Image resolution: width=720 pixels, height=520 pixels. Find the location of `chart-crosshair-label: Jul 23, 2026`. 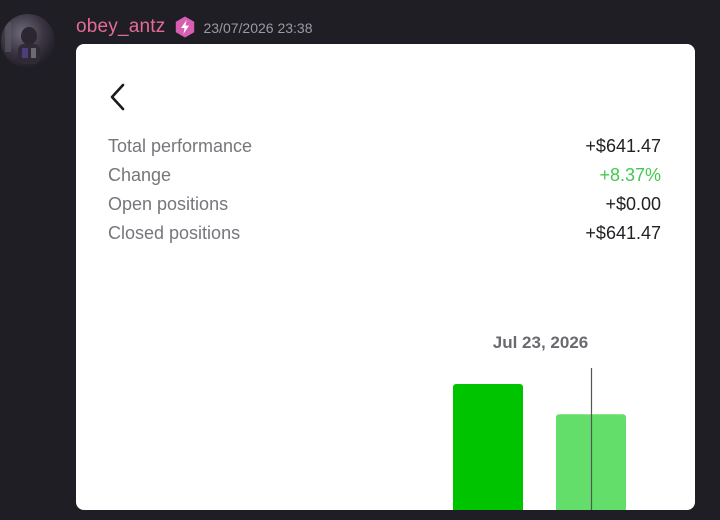

chart-crosshair-label: Jul 23, 2026 is located at coordinates (540, 342).